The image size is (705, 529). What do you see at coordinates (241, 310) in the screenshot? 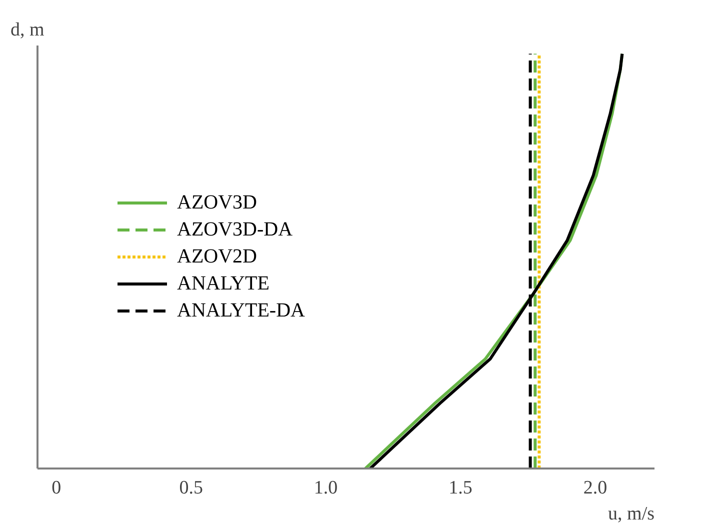
I see `legend-label: ANALYTE-DA` at bounding box center [241, 310].